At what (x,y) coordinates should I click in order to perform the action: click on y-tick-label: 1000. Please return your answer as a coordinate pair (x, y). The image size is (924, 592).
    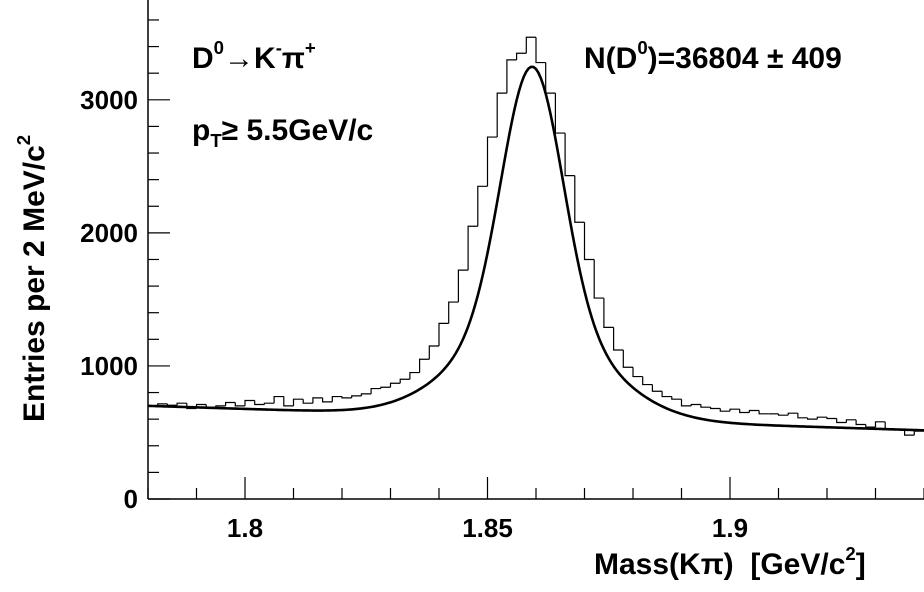
    Looking at the image, I should click on (109, 366).